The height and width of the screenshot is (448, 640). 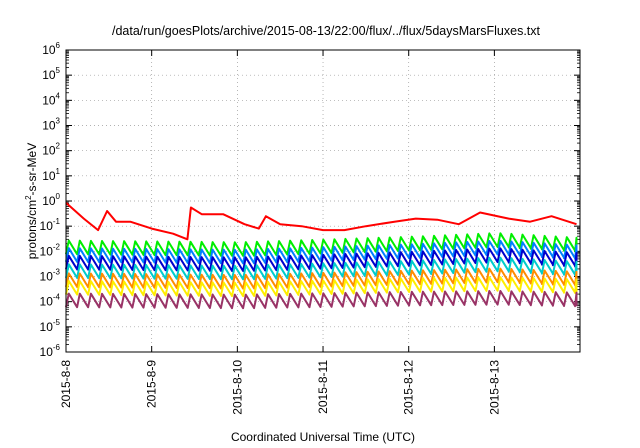 I want to click on y-axis-label: protons/cm2-s-sr-MeV, so click(x=31, y=201).